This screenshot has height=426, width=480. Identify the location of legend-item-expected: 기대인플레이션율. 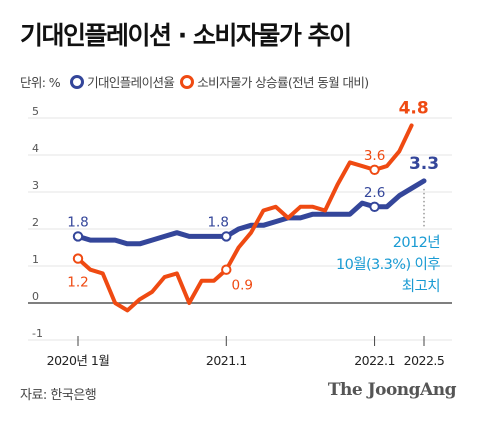
(122, 81).